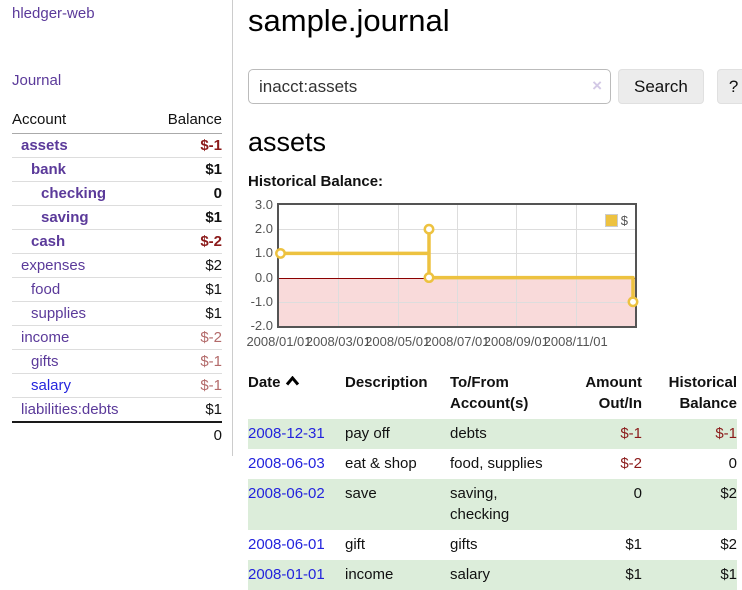 This screenshot has width=742, height=590. I want to click on register-header-description: Description, so click(386, 382).